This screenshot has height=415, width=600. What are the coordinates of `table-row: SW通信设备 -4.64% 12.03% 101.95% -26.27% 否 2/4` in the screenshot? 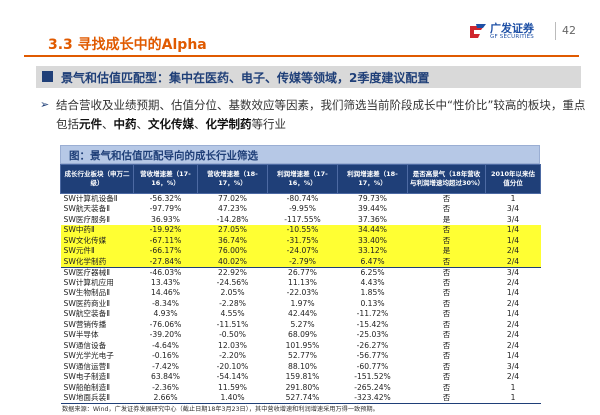 It's located at (301, 346).